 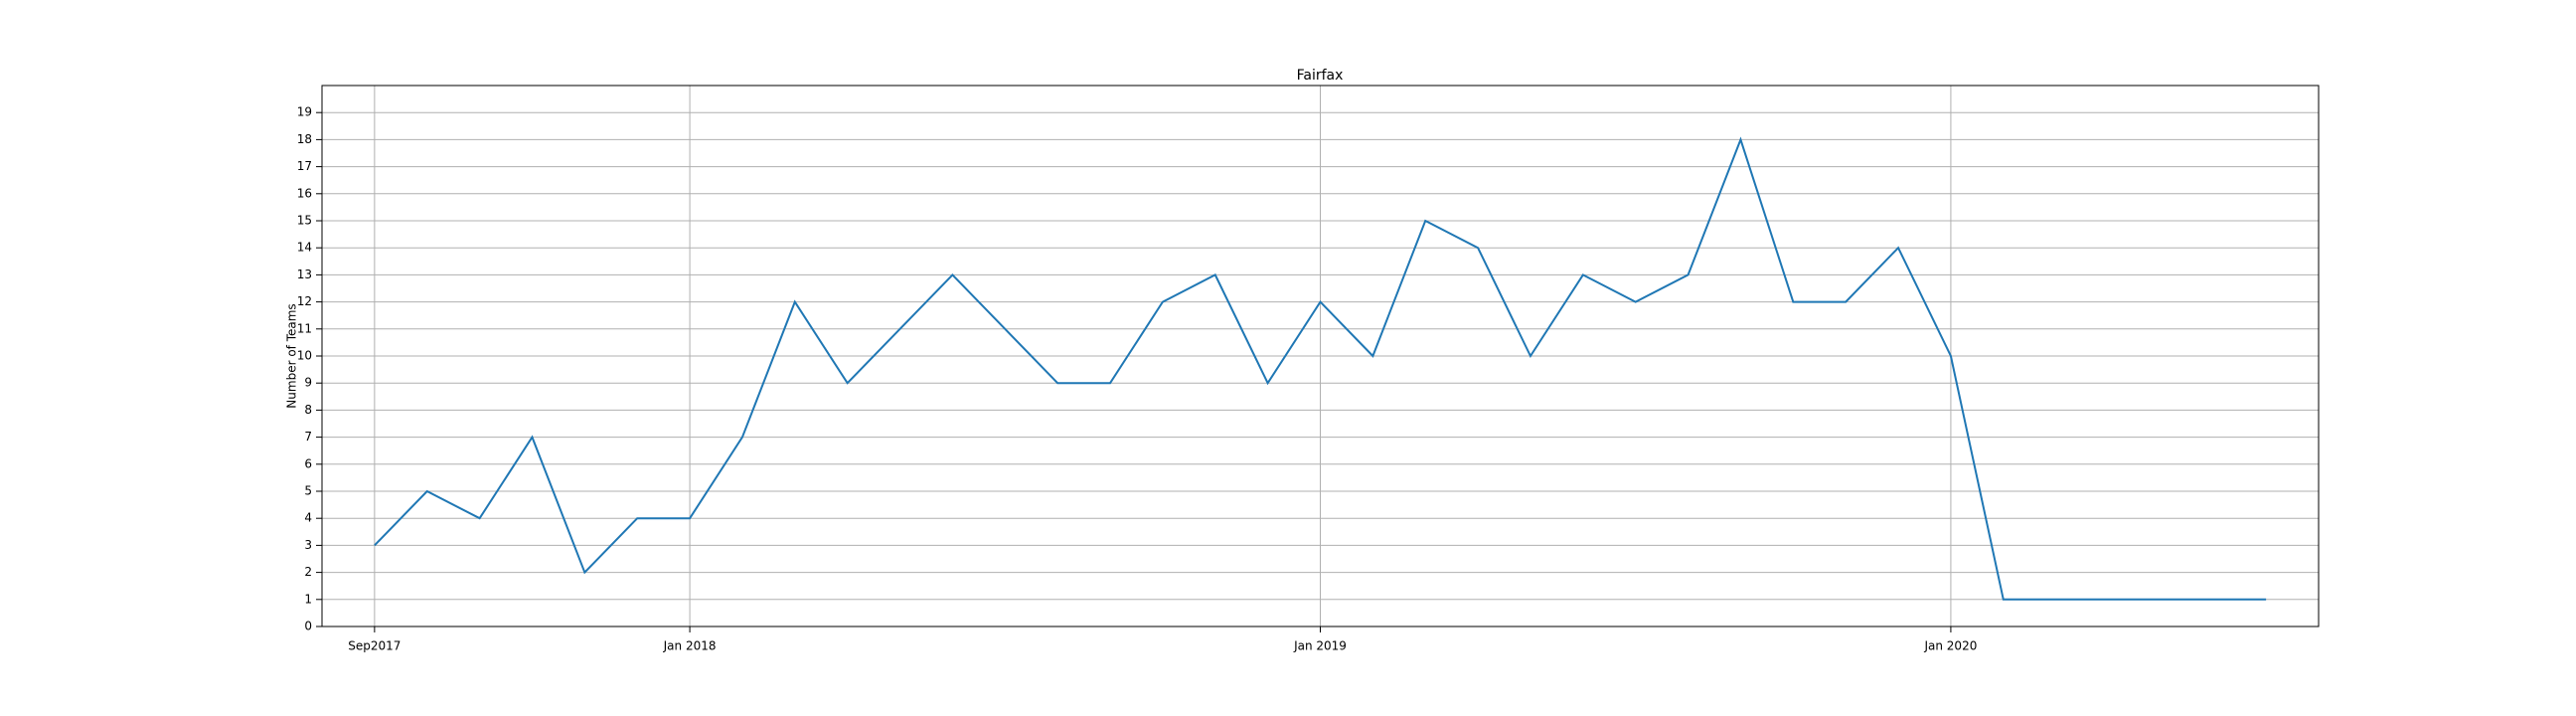 What do you see at coordinates (1320, 646) in the screenshot?
I see `x-tick-label: Jan 2019` at bounding box center [1320, 646].